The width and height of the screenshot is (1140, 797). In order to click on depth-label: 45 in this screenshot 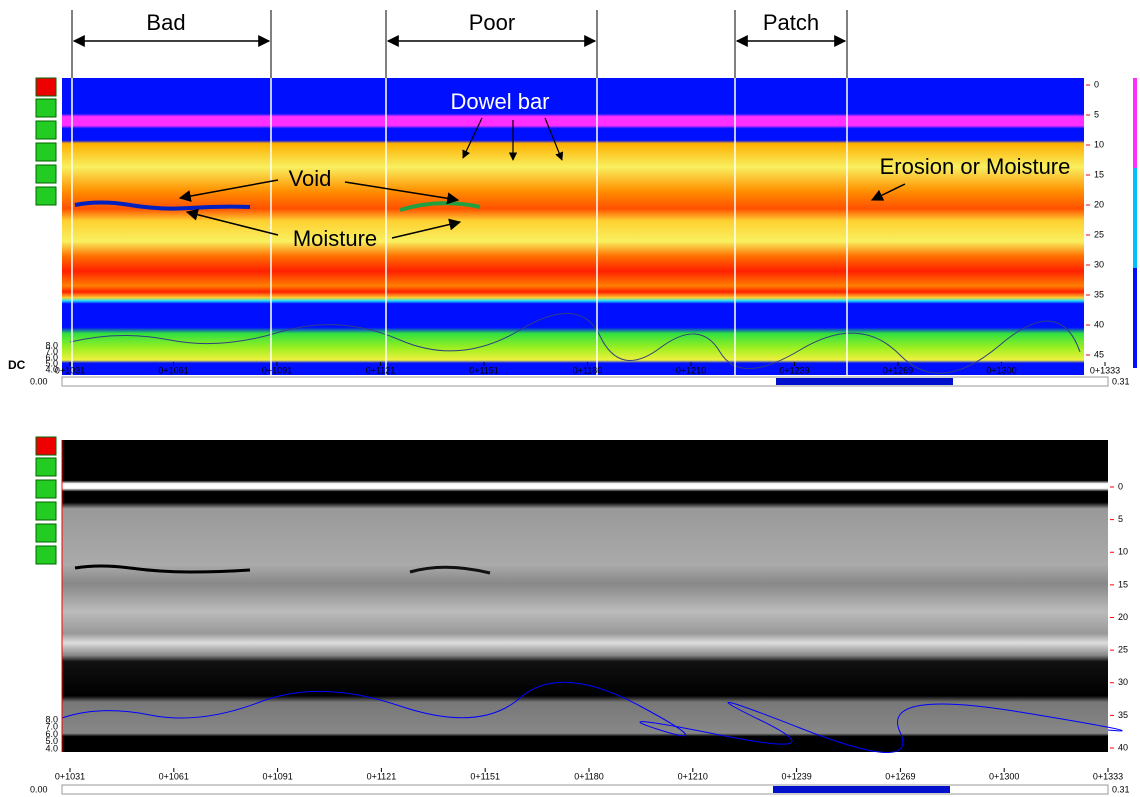, I will do `click(1099, 354)`.